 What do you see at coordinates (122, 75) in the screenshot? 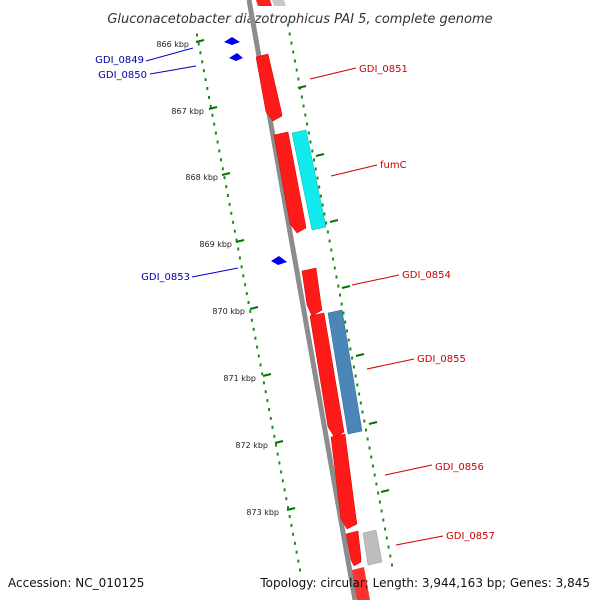
I see `gene-label-GDI_0850: GDI_0850` at bounding box center [122, 75].